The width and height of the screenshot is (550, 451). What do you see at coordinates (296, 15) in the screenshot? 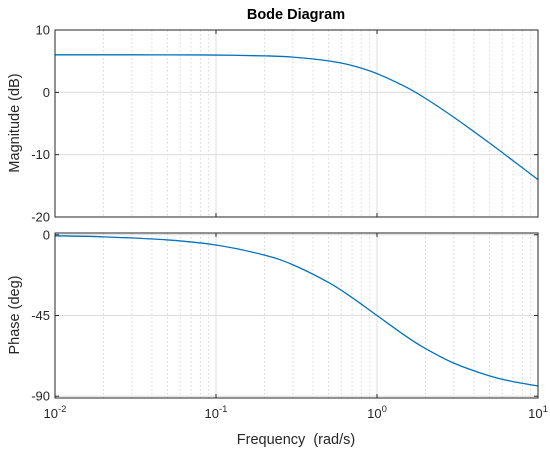
I see `chart-title: Bode Diagram` at bounding box center [296, 15].